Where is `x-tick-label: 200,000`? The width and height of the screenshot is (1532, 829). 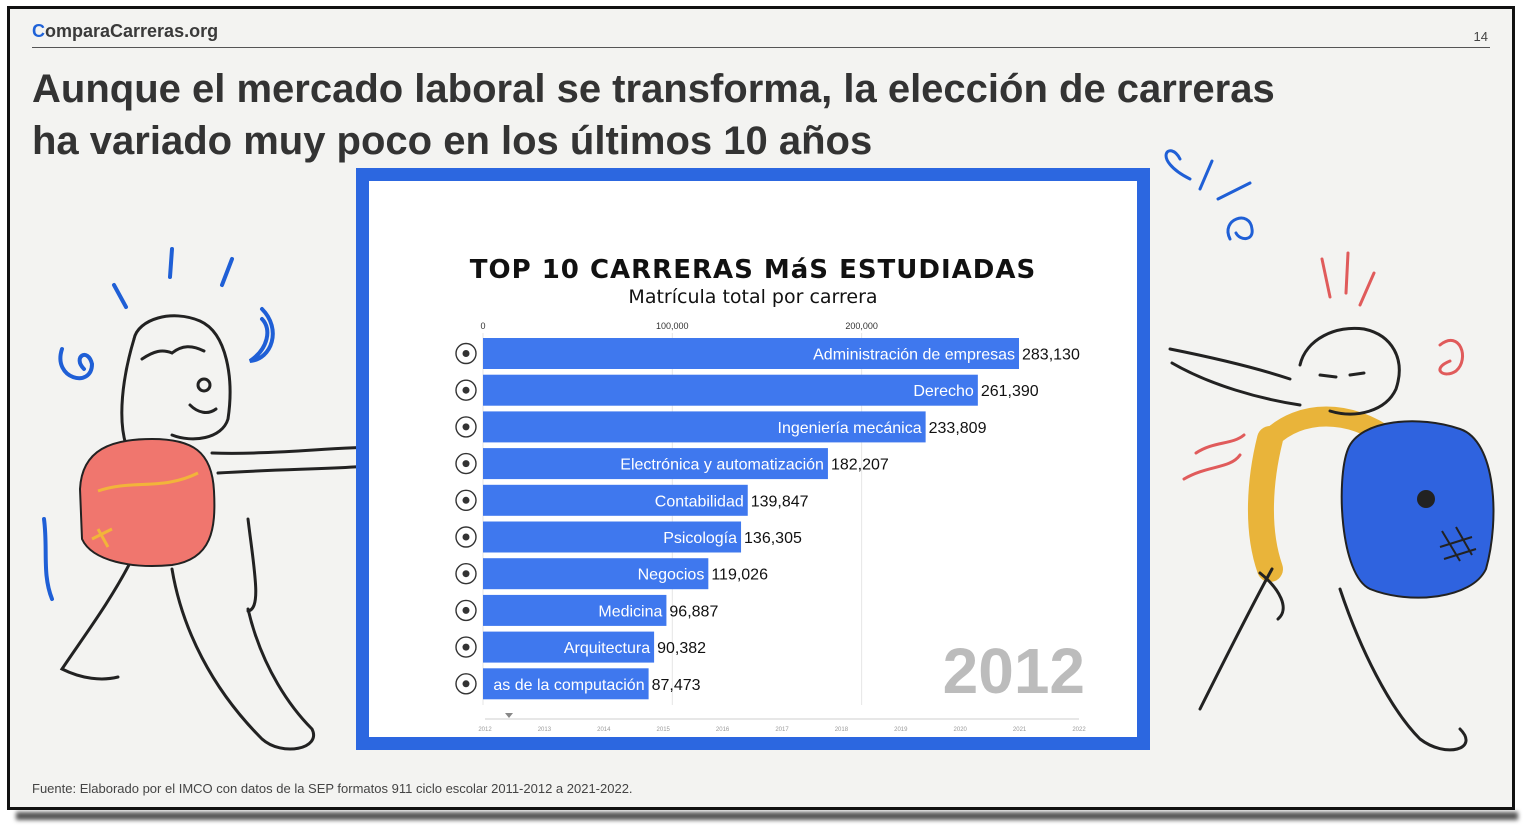
x-tick-label: 200,000 is located at coordinates (861, 326).